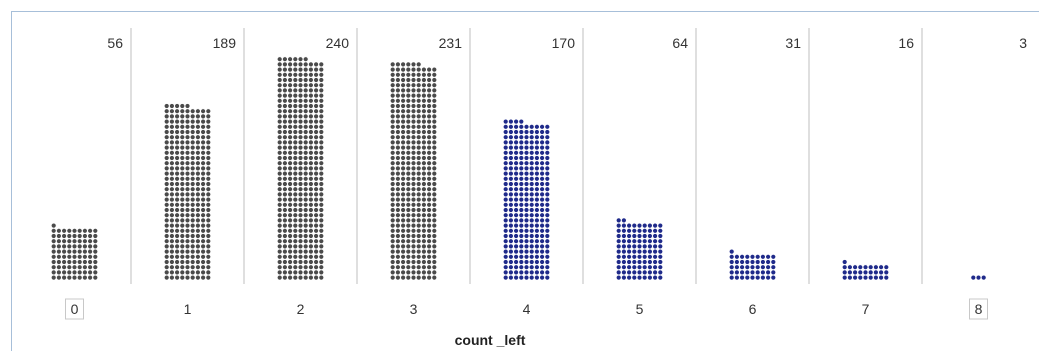 This screenshot has width=1039, height=351. I want to click on x-tick-6: 6, so click(753, 309).